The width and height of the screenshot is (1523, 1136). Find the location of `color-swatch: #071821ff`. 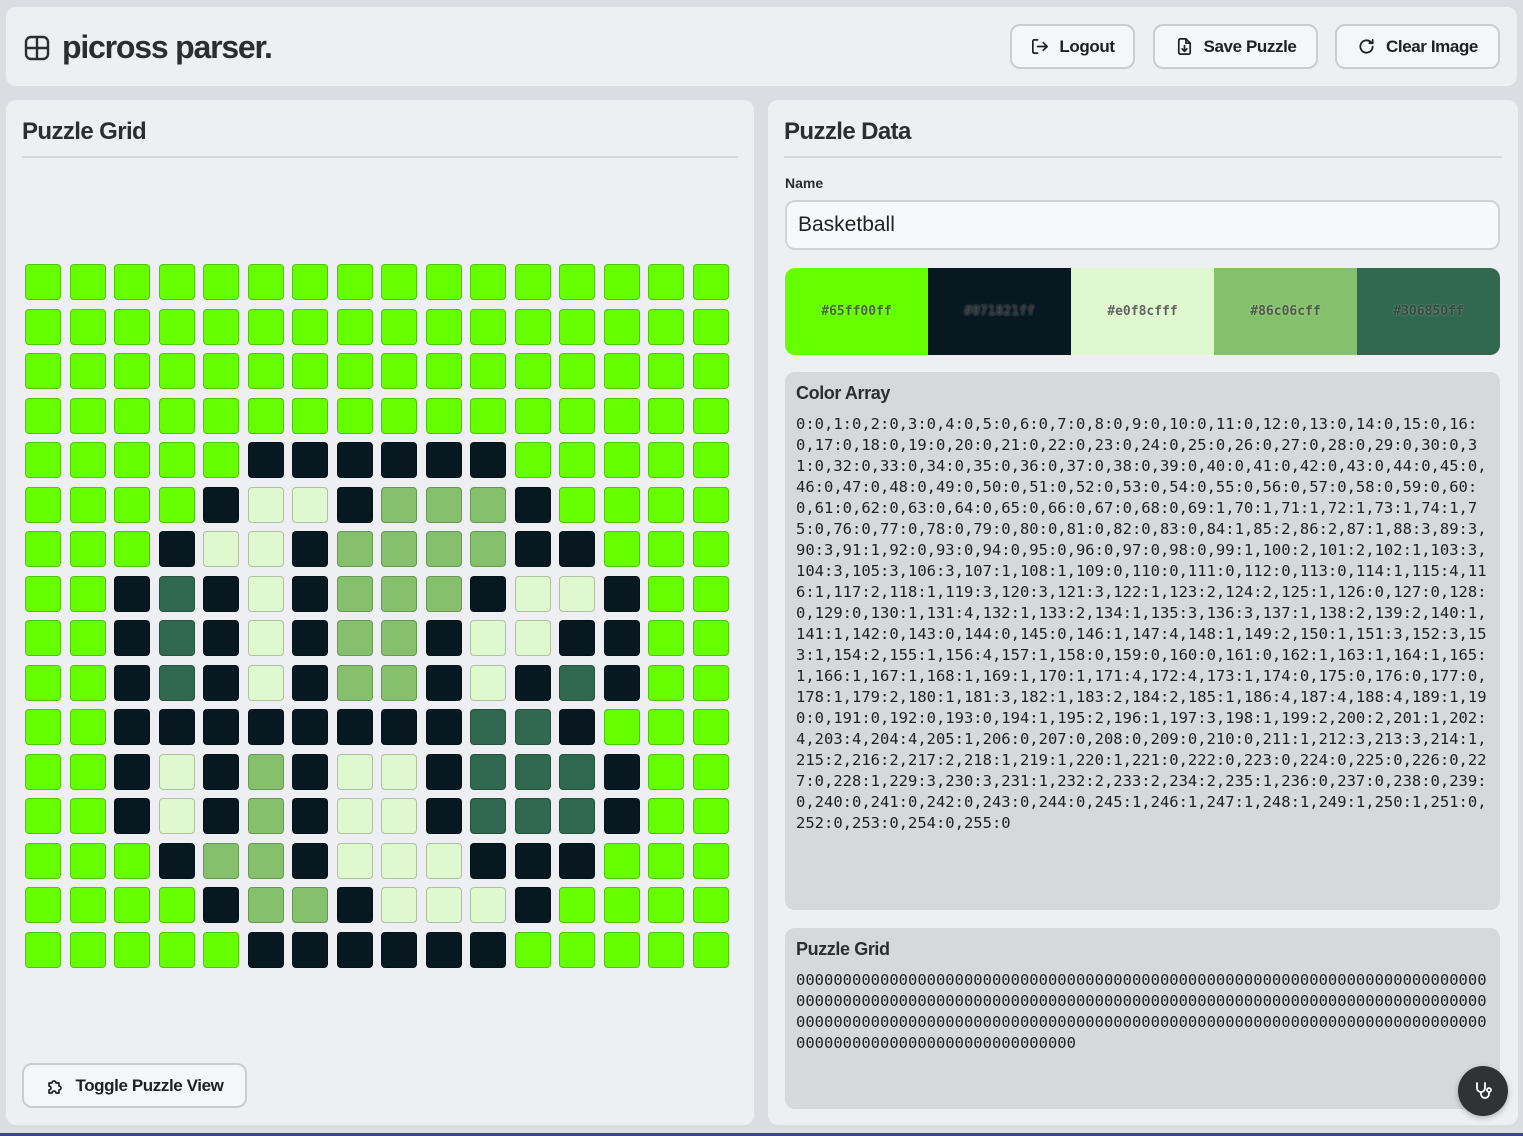

color-swatch: #071821ff is located at coordinates (999, 311).